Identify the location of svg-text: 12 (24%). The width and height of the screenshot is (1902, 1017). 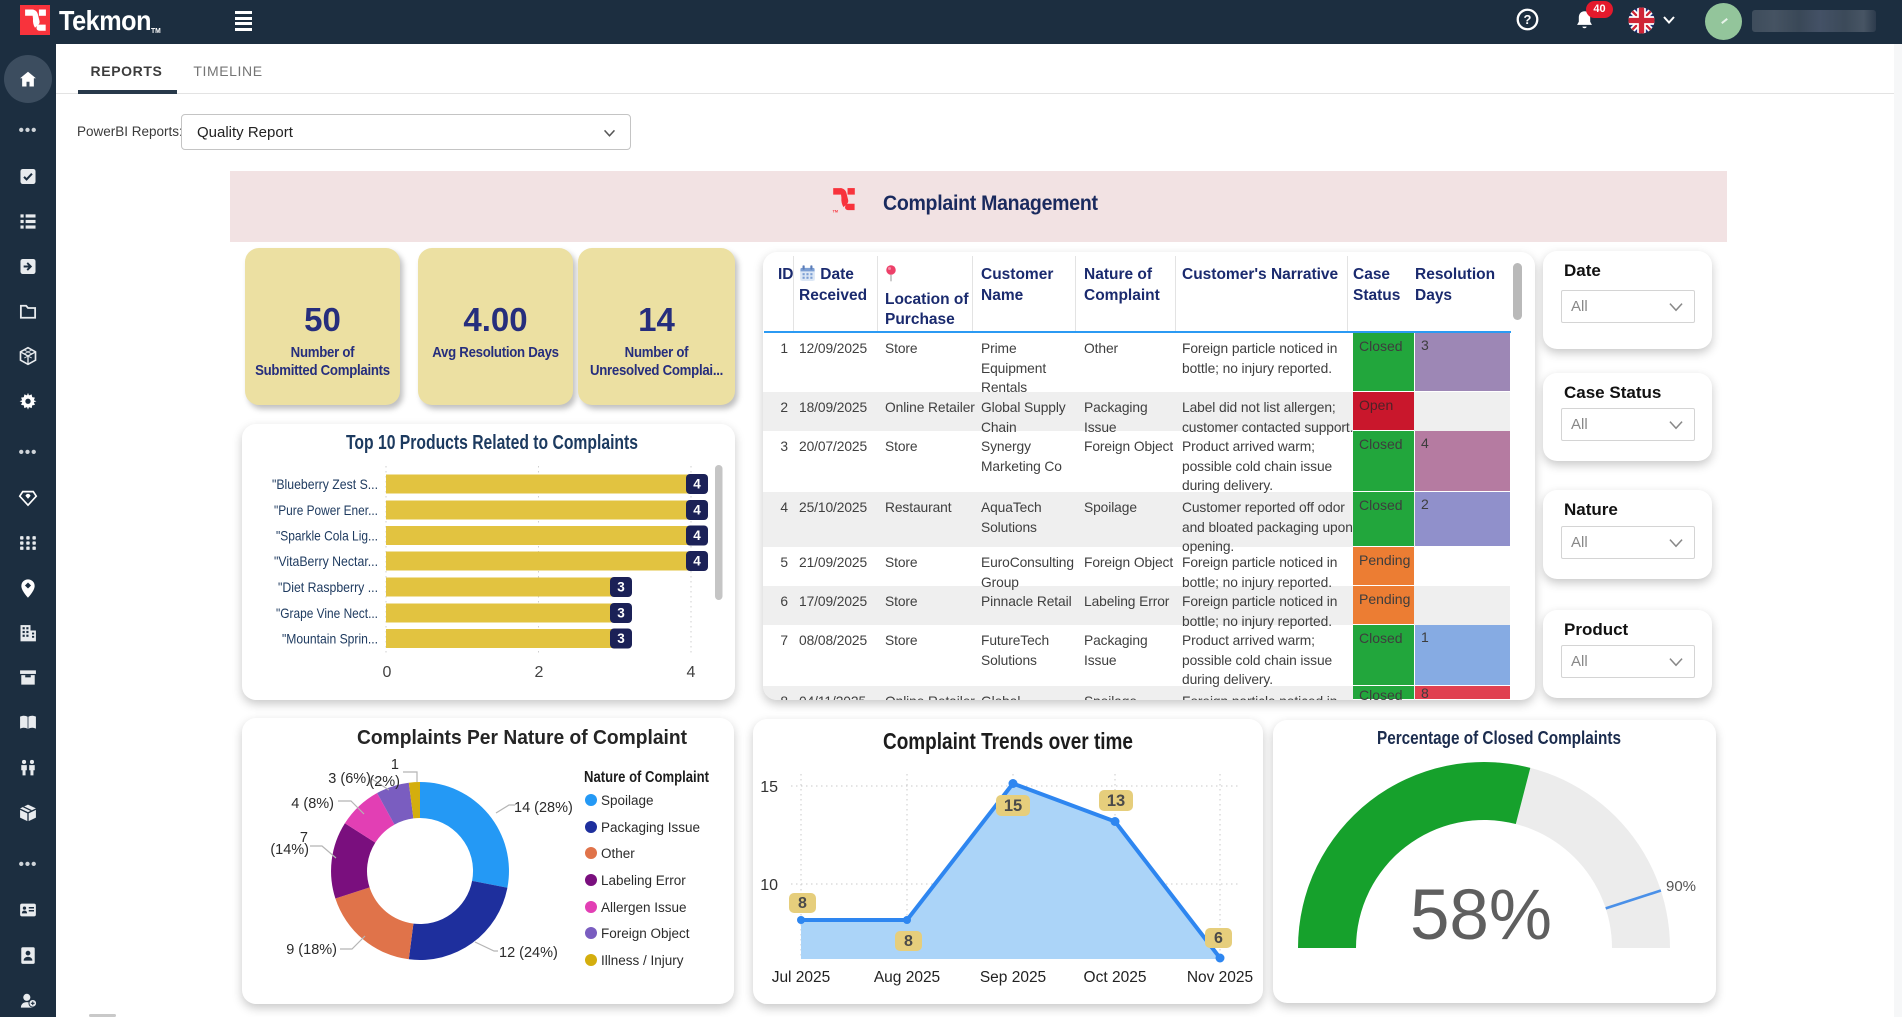
(528, 953).